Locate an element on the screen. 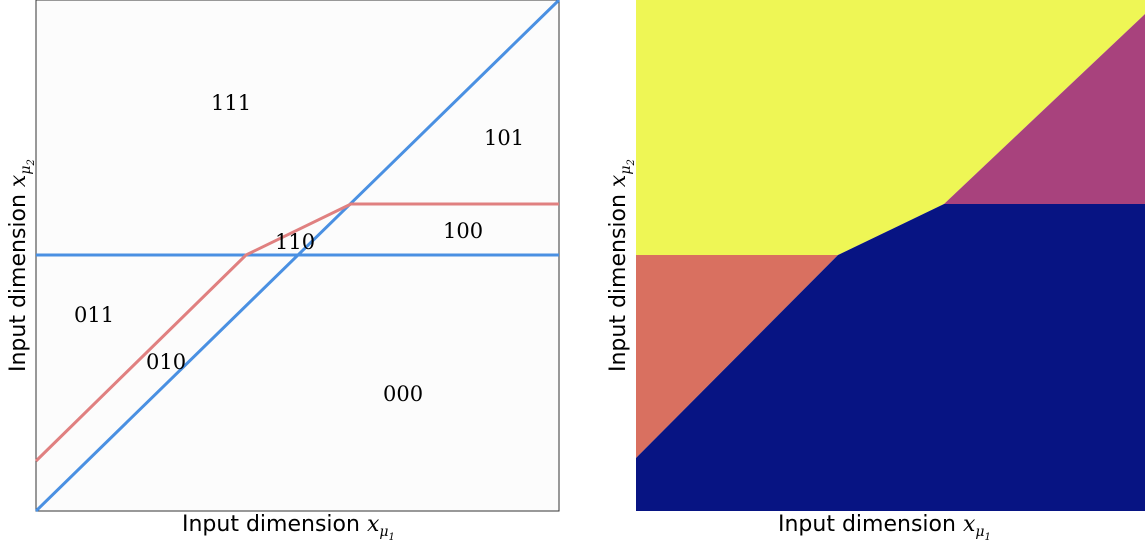 The width and height of the screenshot is (1145, 546). left-x-letter: x is located at coordinates (373, 524).